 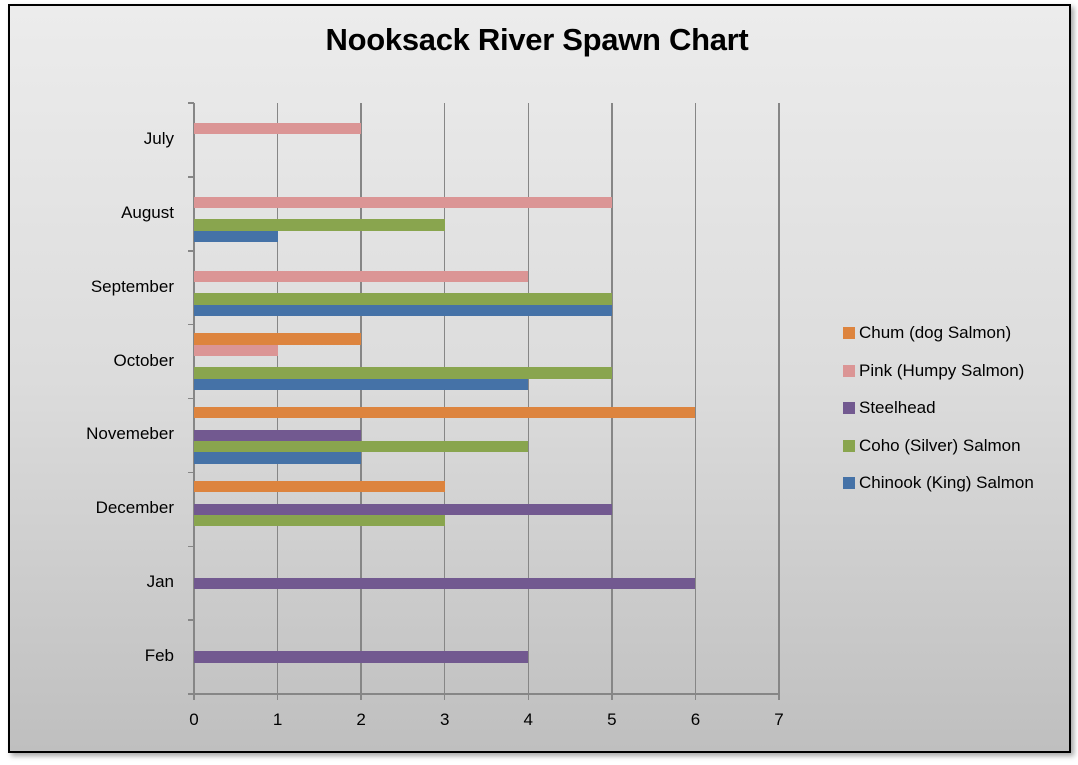 I want to click on x-tick-label: 2, so click(x=361, y=719).